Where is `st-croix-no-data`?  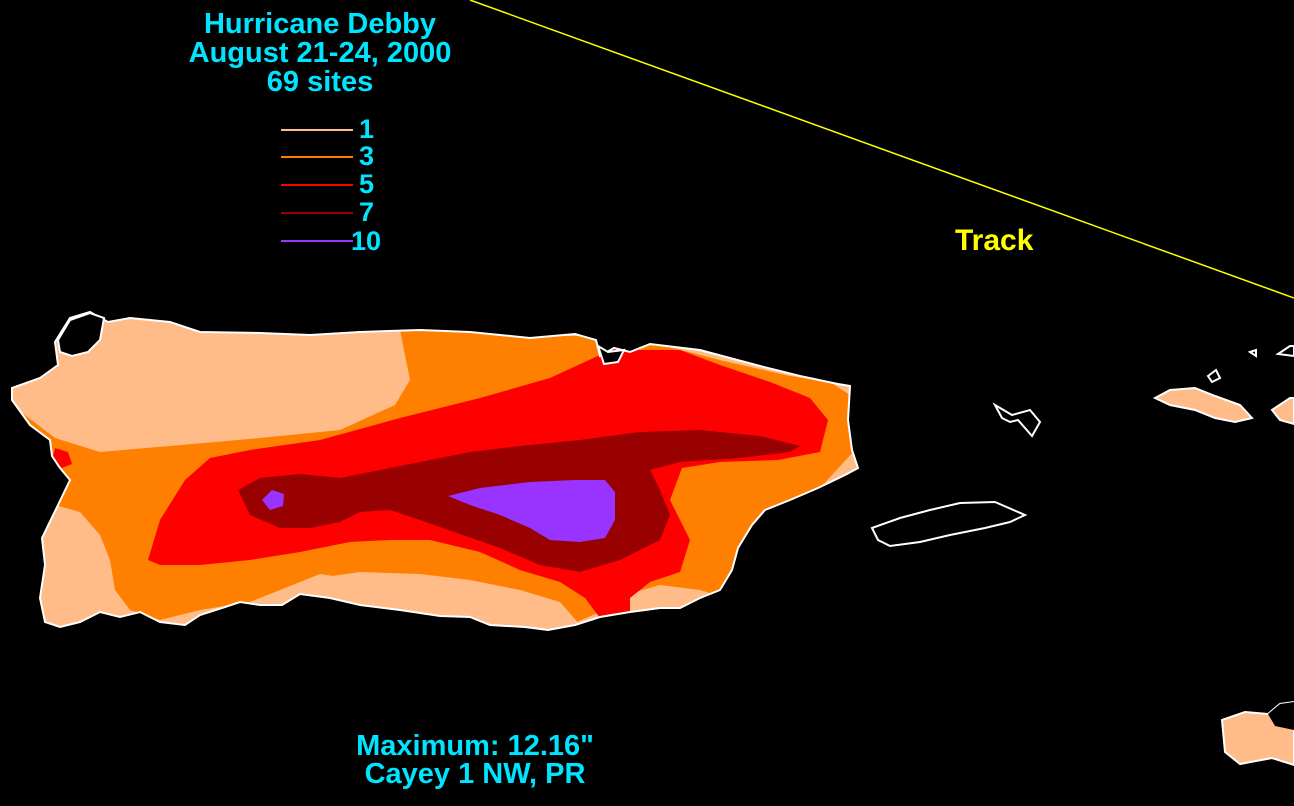 st-croix-no-data is located at coordinates (1281, 716).